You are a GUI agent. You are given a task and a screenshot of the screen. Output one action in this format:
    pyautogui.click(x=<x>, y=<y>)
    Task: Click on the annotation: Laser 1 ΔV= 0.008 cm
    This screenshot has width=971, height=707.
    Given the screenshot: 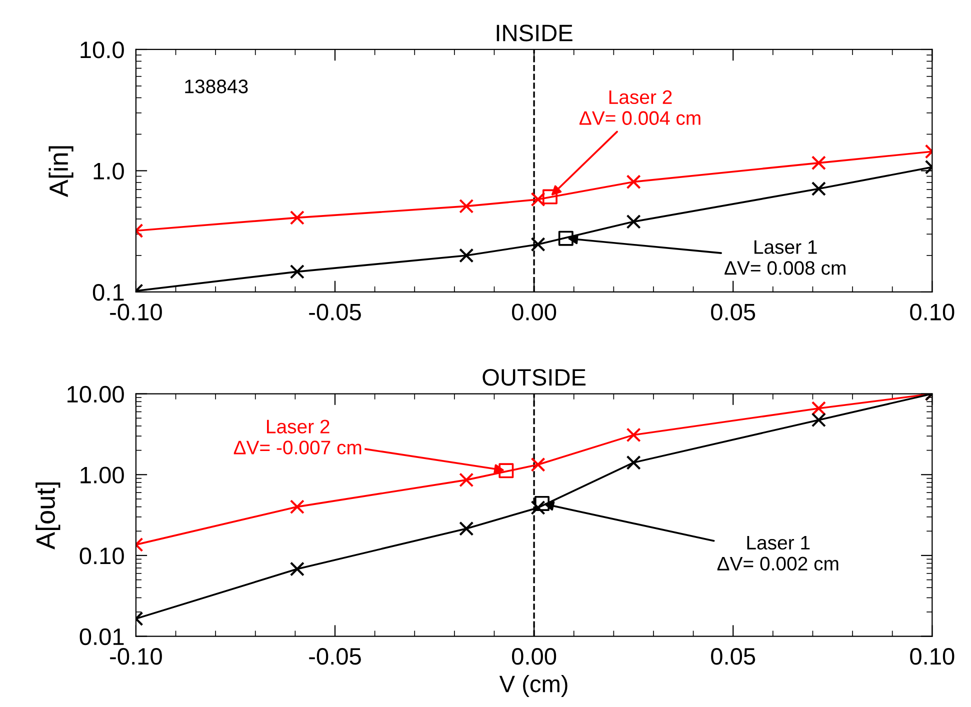 What is the action you would take?
    pyautogui.click(x=785, y=257)
    